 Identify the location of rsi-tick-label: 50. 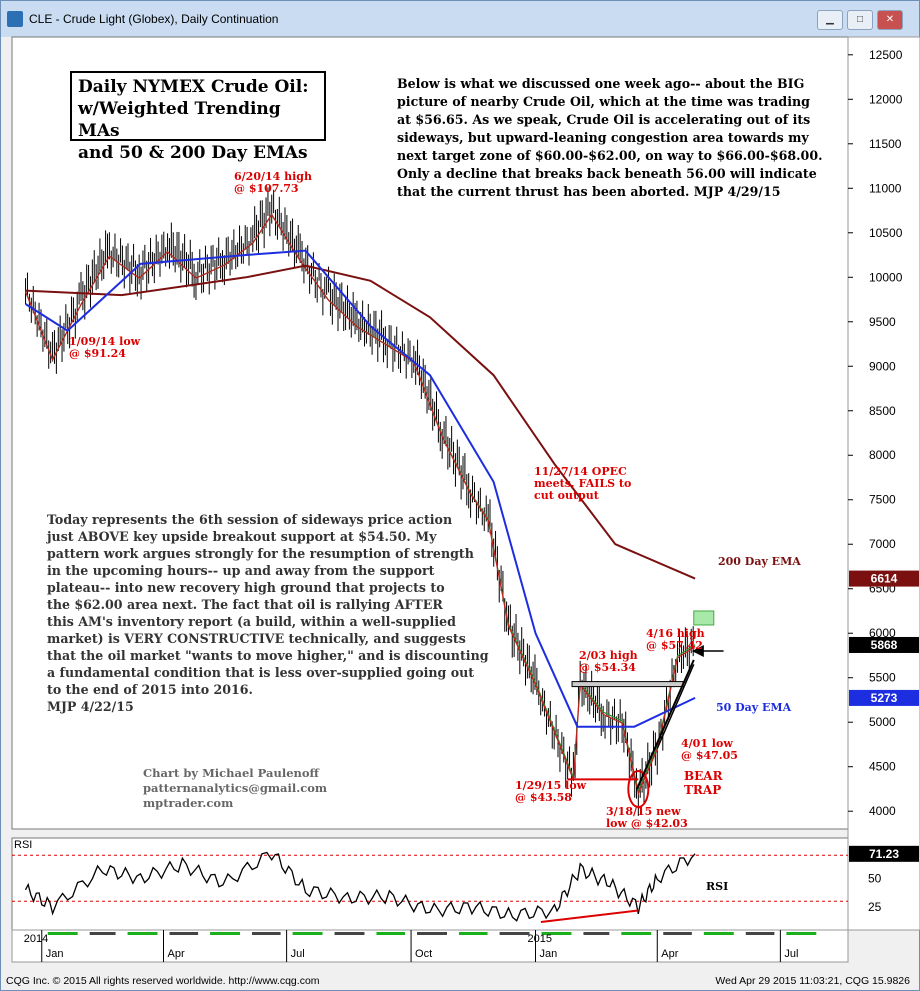
(875, 878).